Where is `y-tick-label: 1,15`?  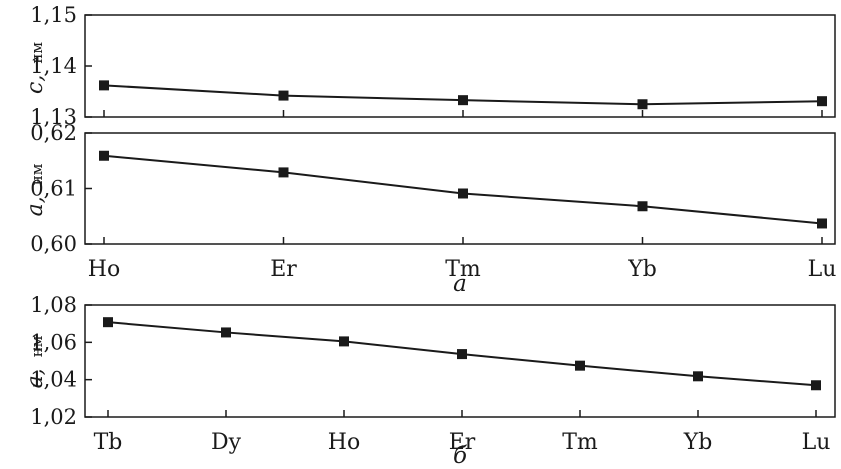
y-tick-label: 1,15 is located at coordinates (53, 15).